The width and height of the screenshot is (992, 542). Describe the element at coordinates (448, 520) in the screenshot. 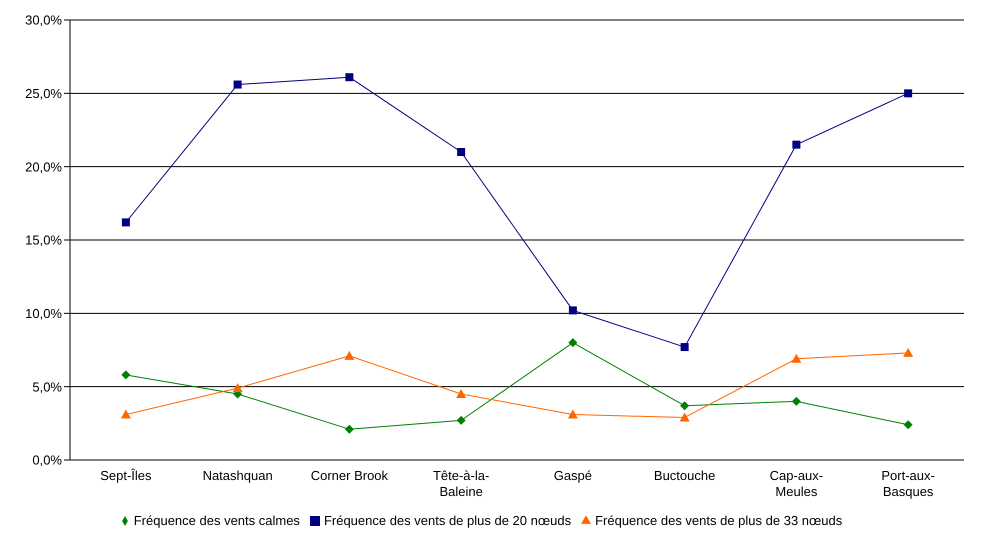

I see `legend-label: Fréquence des vents de plus de 20 nœuds` at that location.